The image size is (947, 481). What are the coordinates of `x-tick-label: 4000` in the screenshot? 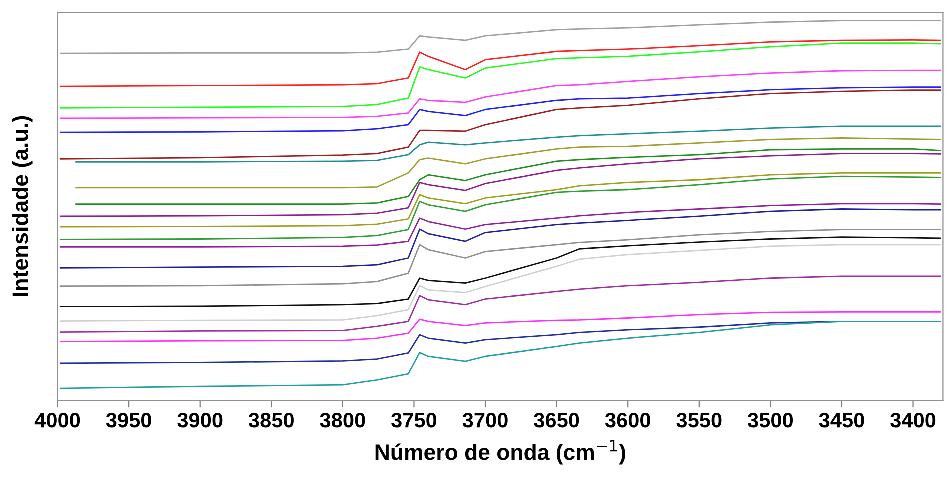 It's located at (57, 420).